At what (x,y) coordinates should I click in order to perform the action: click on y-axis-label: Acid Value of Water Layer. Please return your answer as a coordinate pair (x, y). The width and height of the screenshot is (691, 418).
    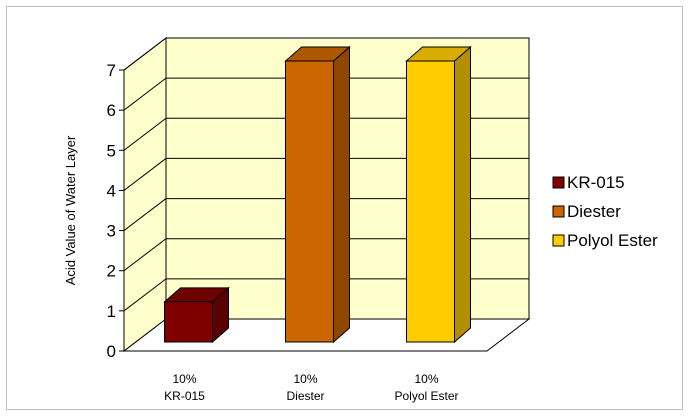
    Looking at the image, I should click on (70, 210).